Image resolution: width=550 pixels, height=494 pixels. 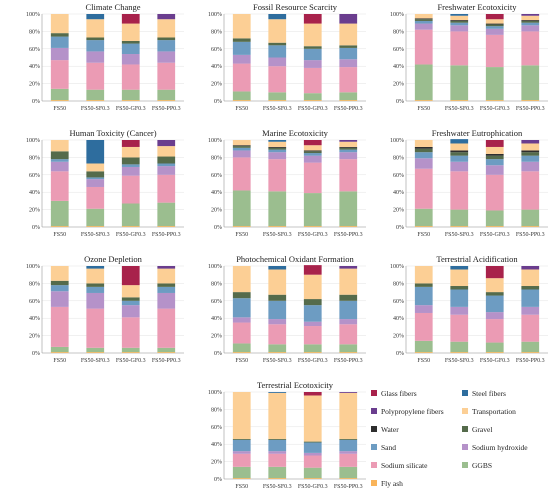 What do you see at coordinates (489, 393) in the screenshot?
I see `legend-label: Steel fibers` at bounding box center [489, 393].